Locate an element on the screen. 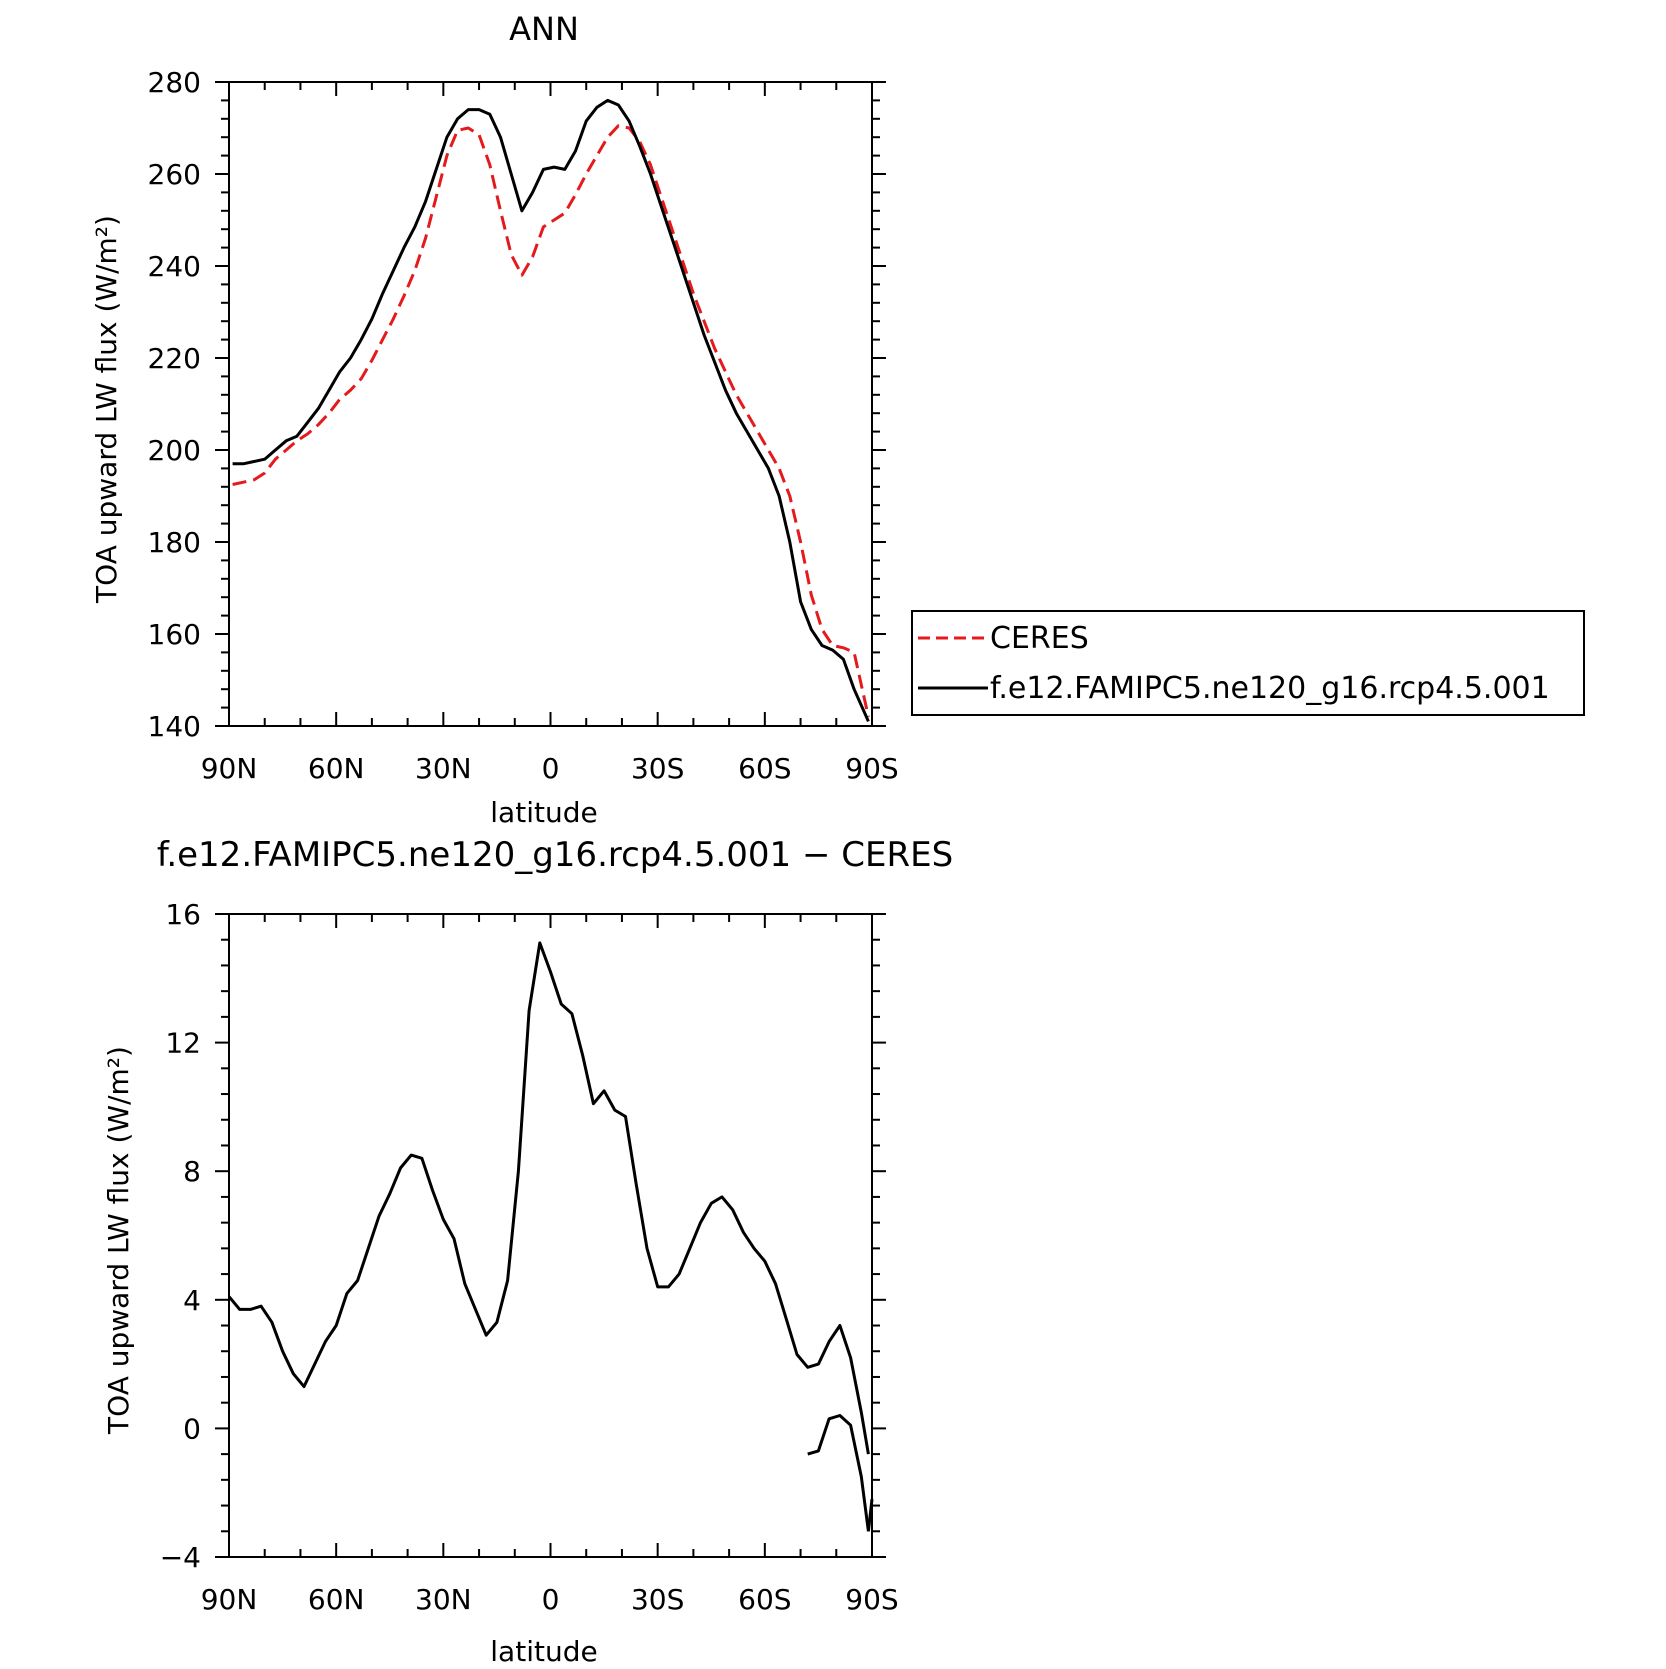  y-tick-label: 280 is located at coordinates (174, 82).